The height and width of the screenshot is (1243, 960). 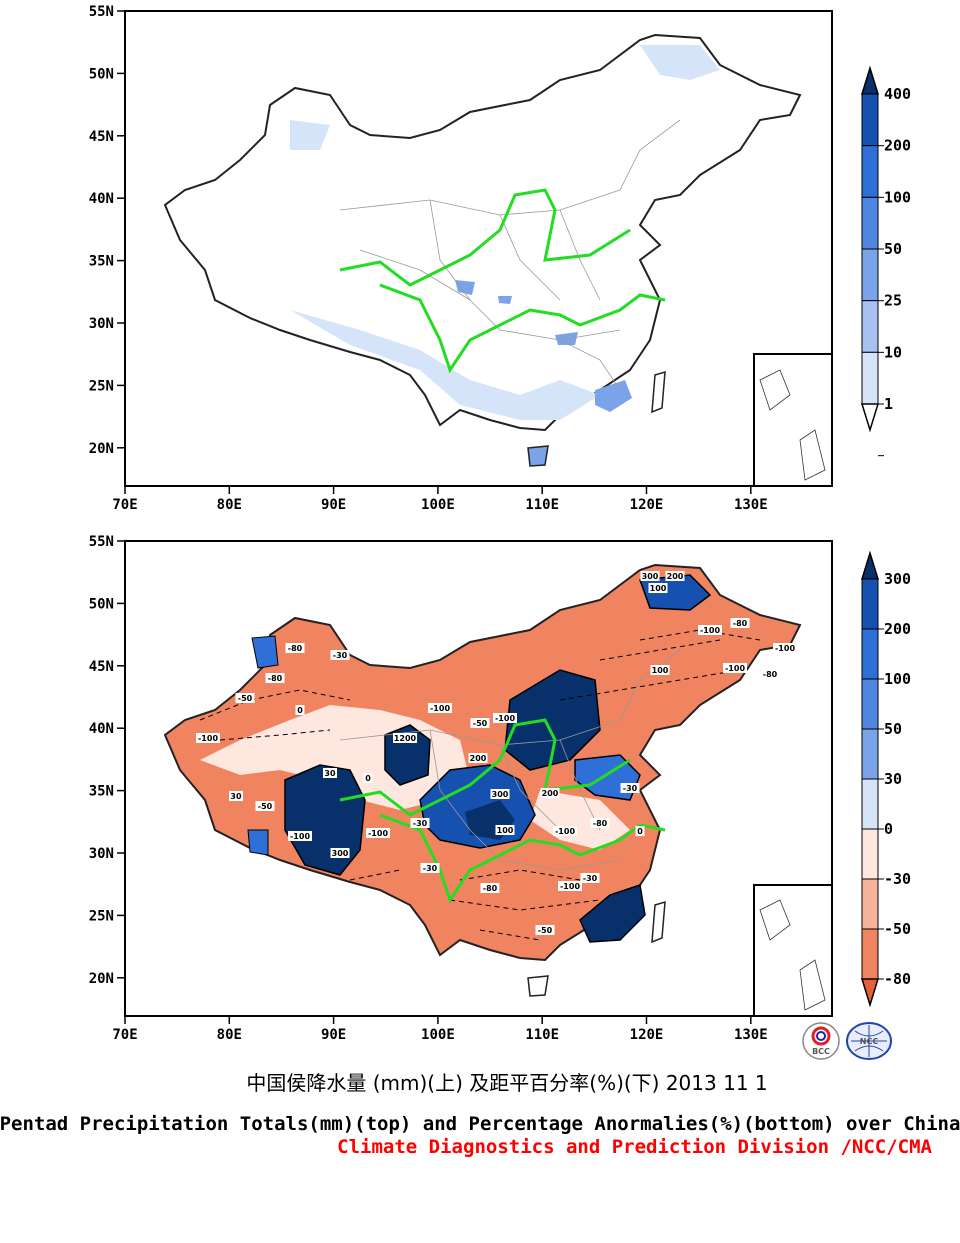 I want to click on bottom-contour-lines, so click(x=480, y=785).